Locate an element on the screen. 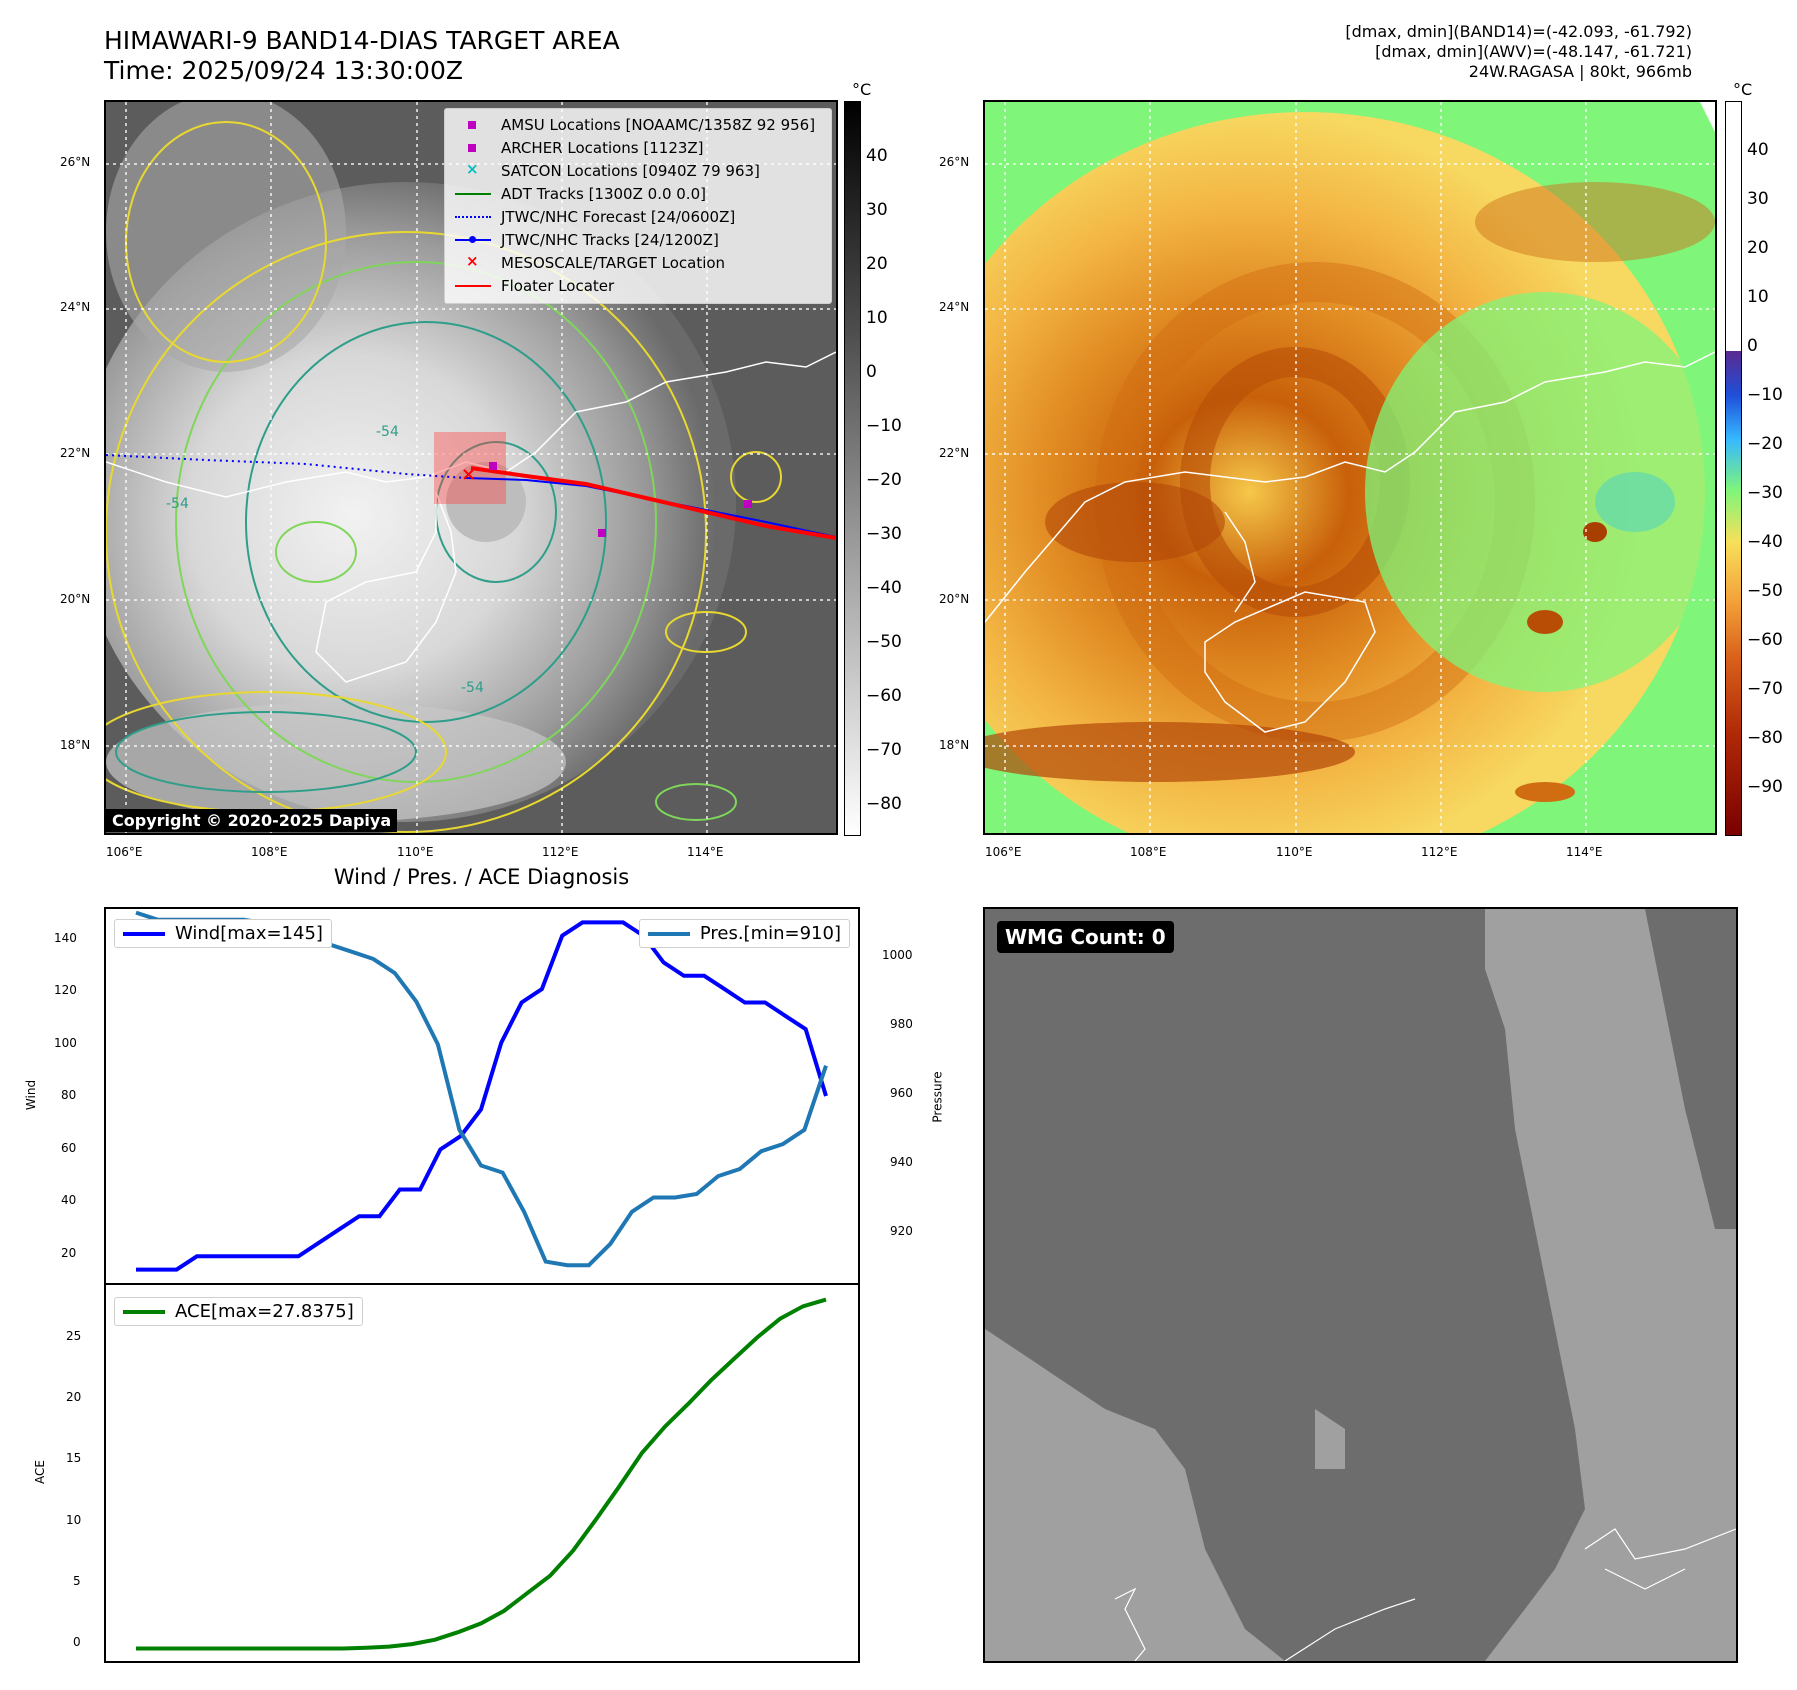 This screenshot has width=1797, height=1690. right-cb-tick: 30 is located at coordinates (1758, 199).